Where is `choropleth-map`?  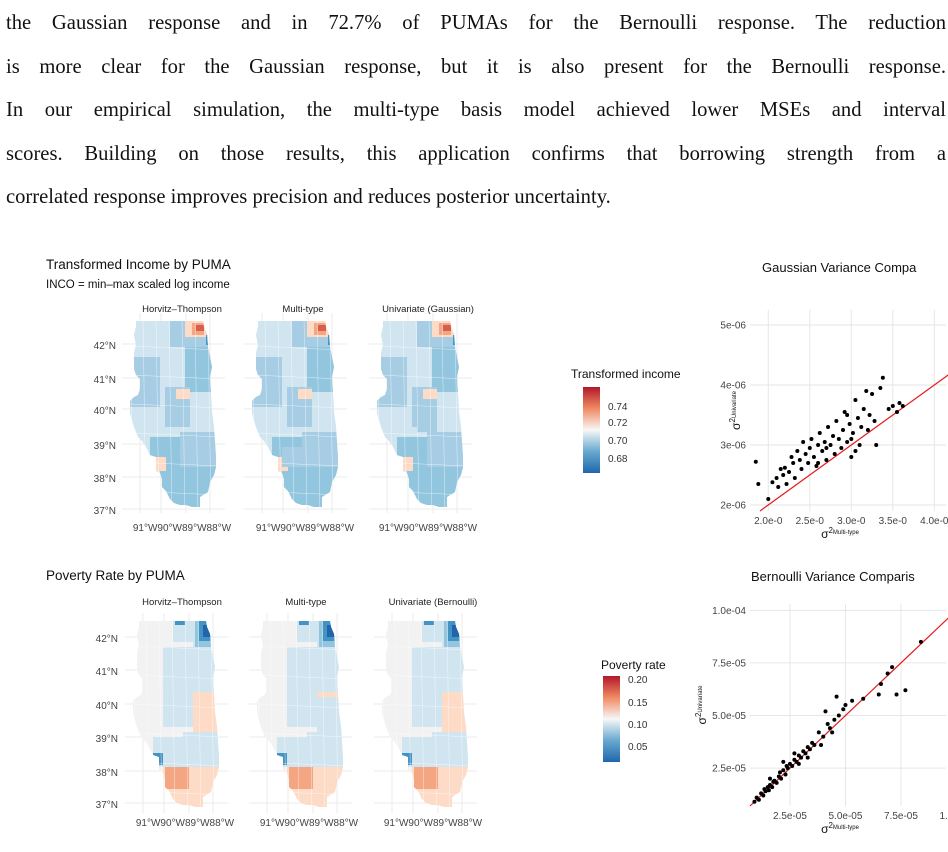
choropleth-map is located at coordinates (300, 713).